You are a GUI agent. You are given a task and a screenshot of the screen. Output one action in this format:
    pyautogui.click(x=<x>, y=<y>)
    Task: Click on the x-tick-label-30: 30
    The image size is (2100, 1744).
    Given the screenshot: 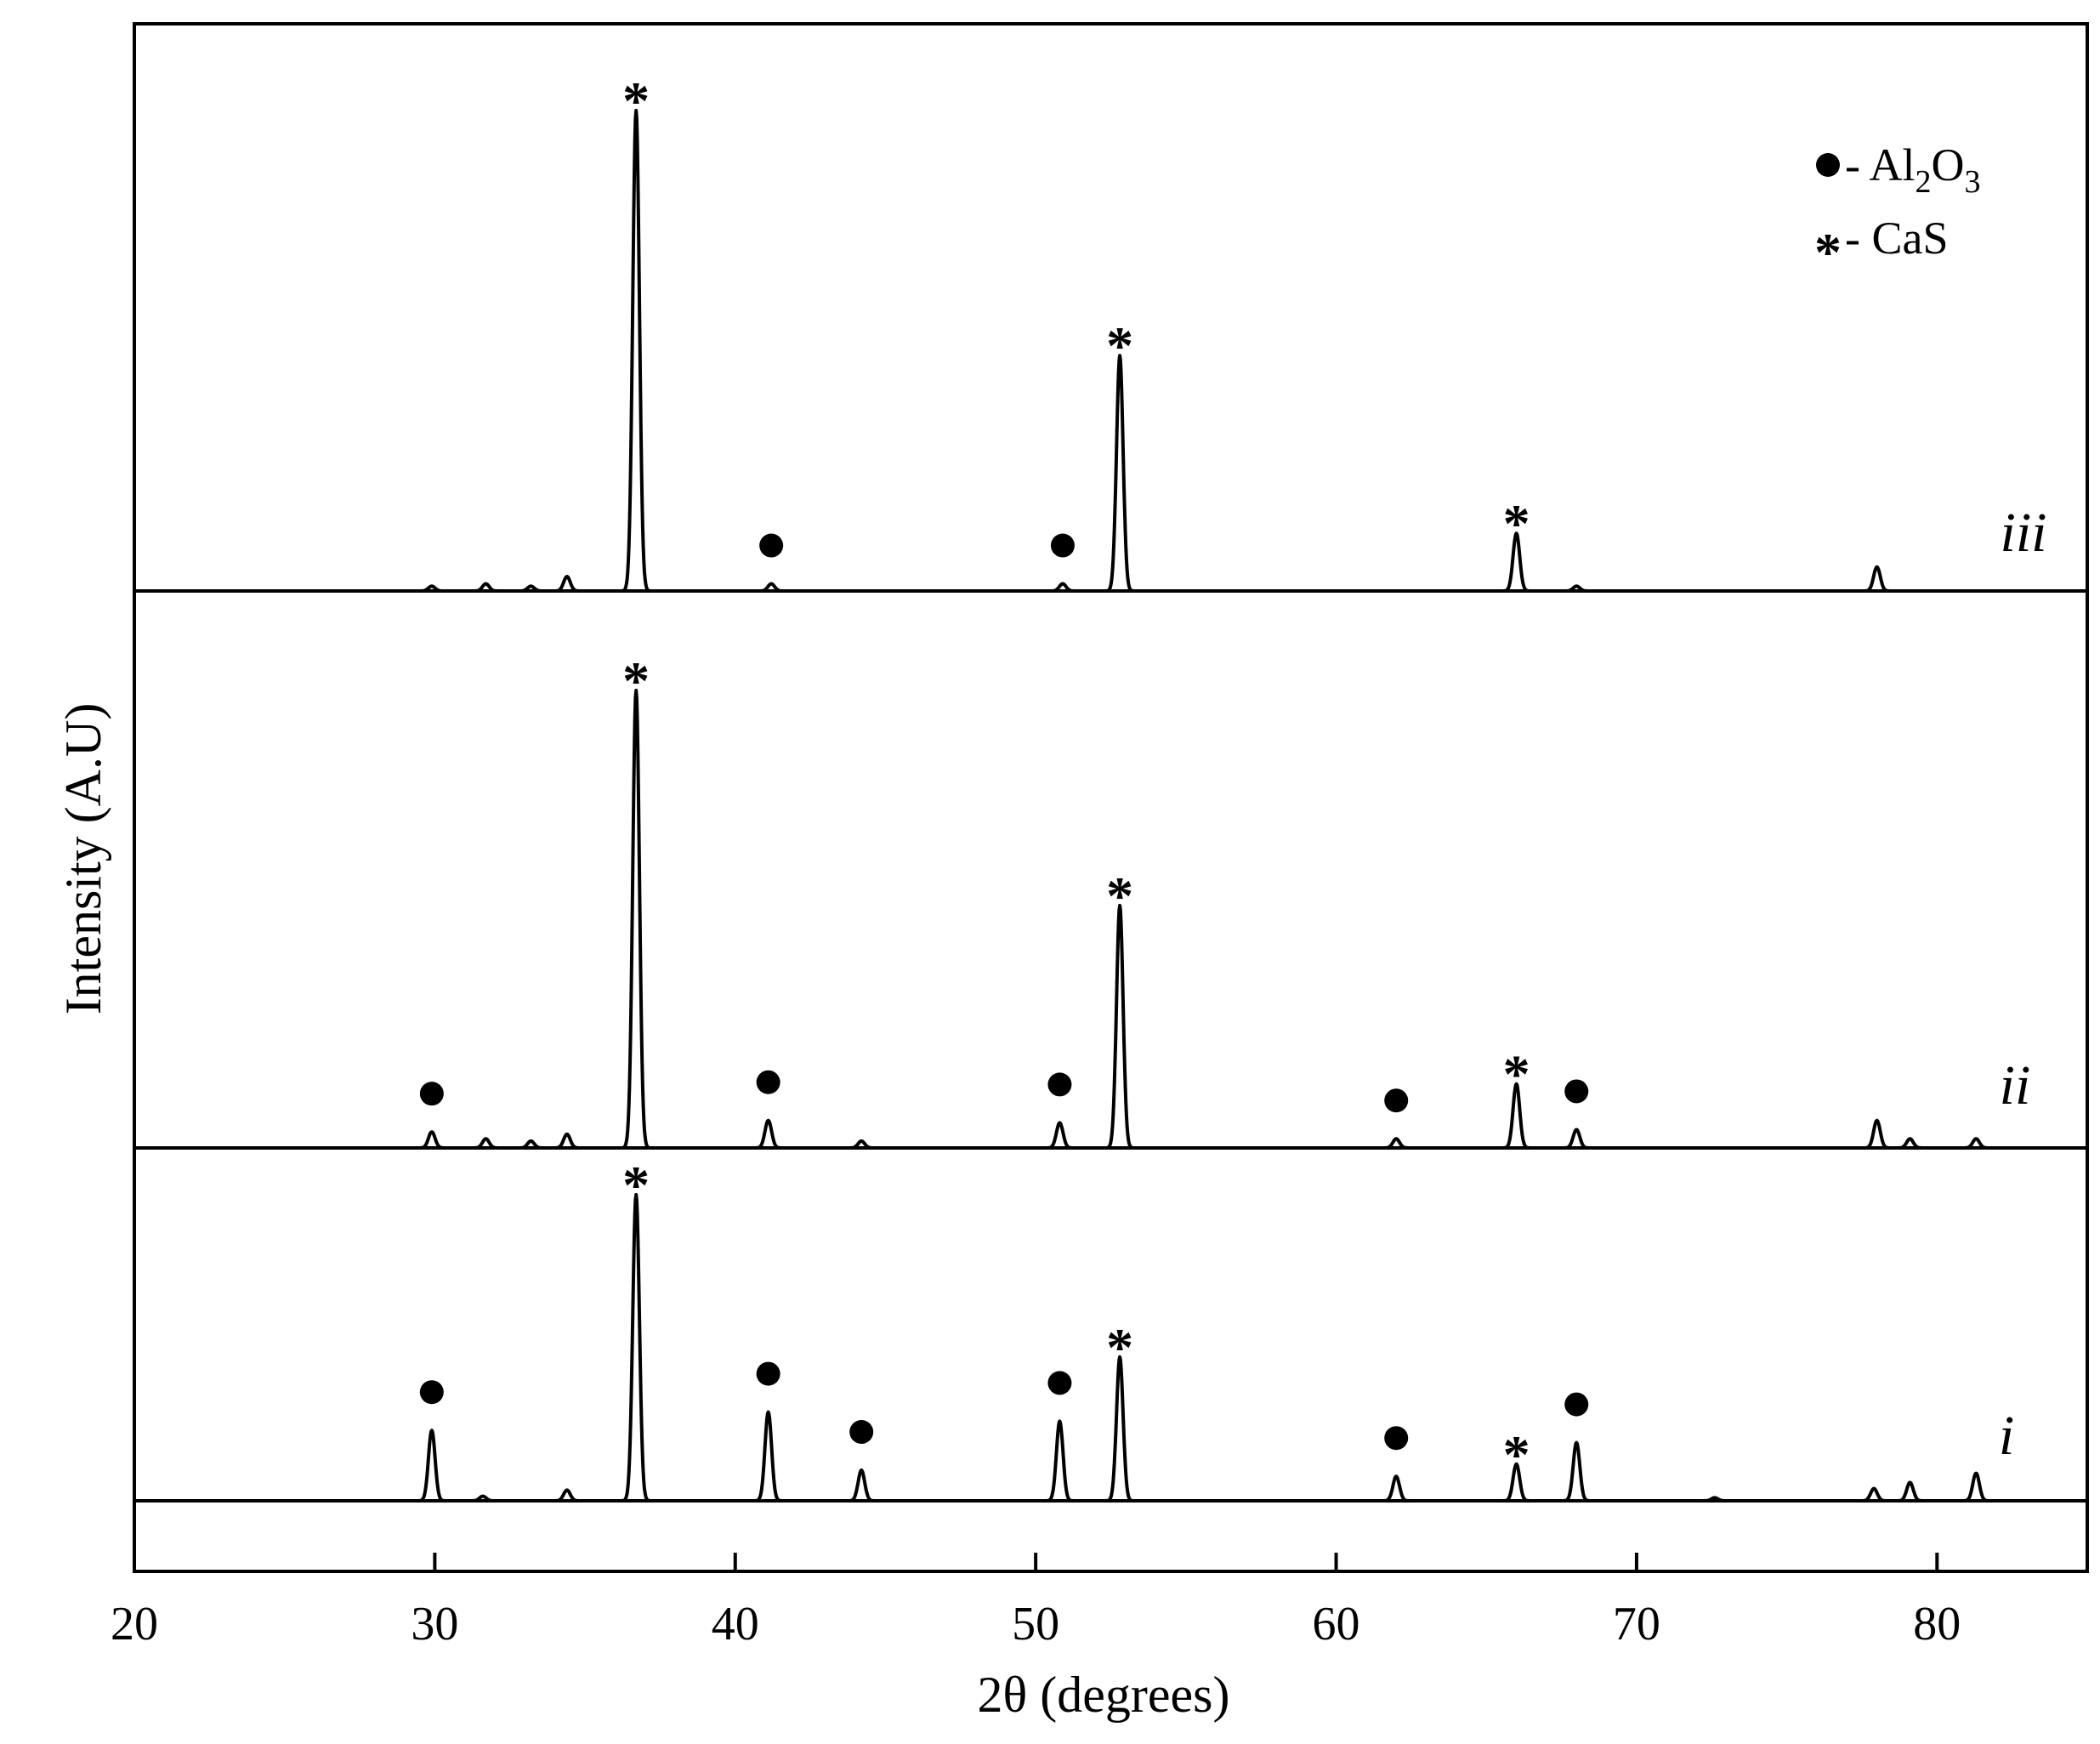 What is the action you would take?
    pyautogui.click(x=434, y=1624)
    